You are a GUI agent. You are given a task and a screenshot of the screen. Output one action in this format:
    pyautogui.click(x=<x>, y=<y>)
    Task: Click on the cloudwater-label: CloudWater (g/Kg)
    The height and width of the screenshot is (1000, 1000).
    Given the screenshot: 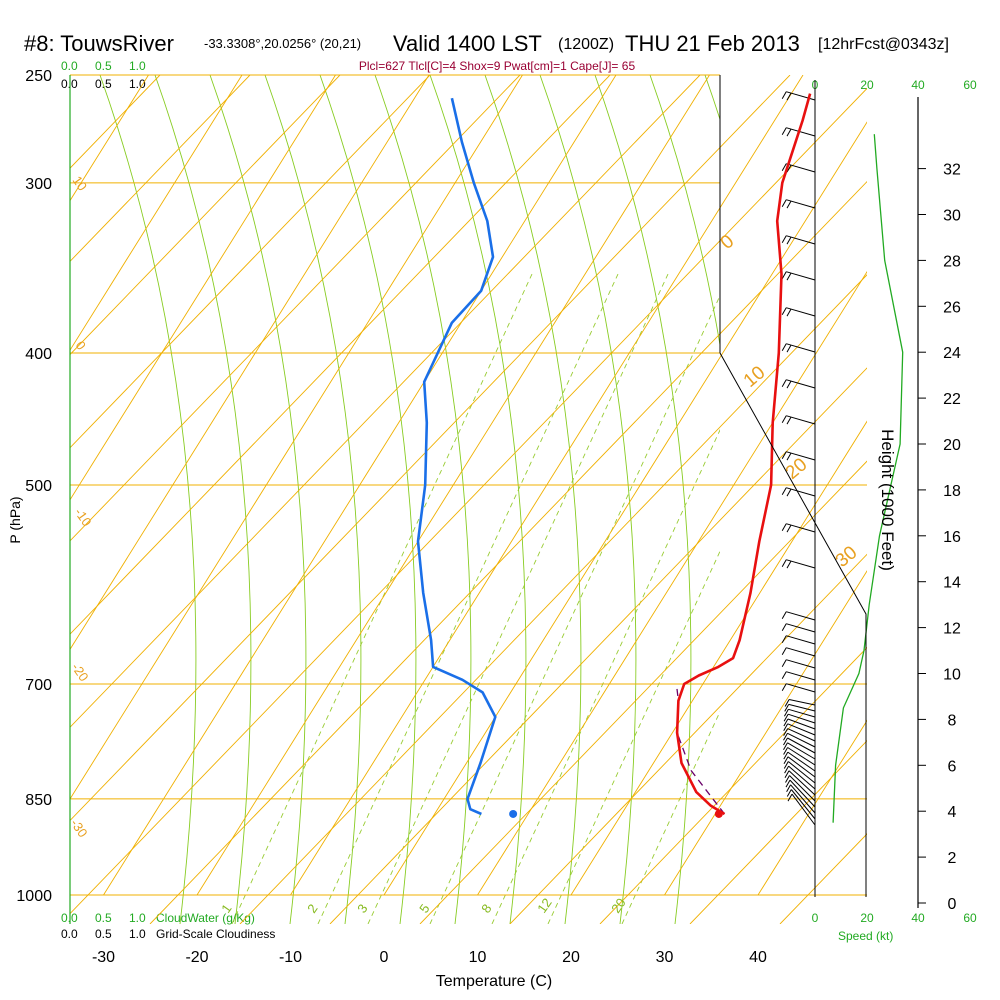 What is the action you would take?
    pyautogui.click(x=205, y=918)
    